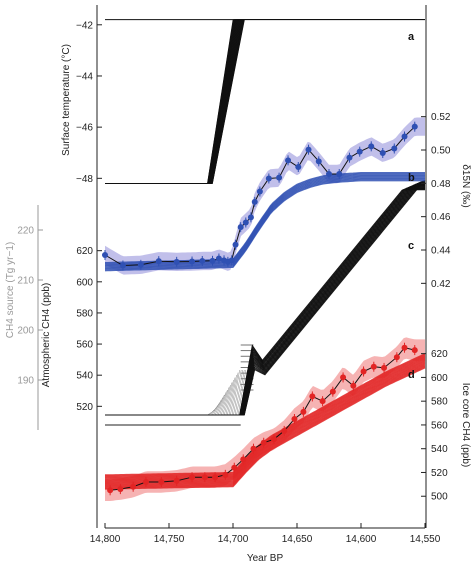 This screenshot has width=474, height=569. I want to click on x-tick-label: 14,550, so click(425, 539).